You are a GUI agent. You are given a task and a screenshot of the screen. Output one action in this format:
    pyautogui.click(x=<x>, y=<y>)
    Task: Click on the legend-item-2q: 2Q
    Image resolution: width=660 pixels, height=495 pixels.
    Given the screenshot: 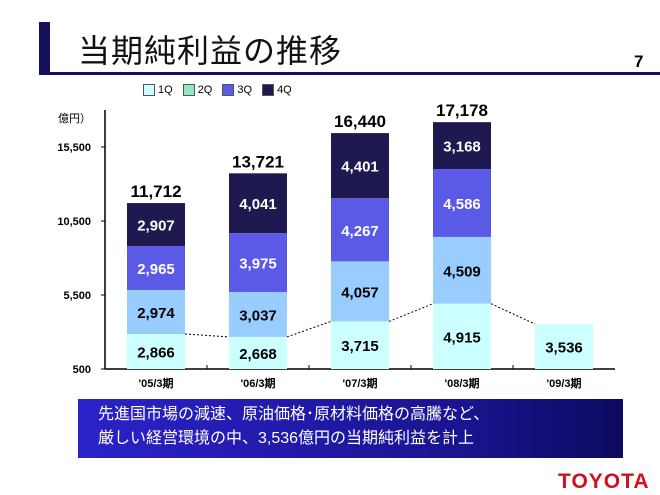 What is the action you would take?
    pyautogui.click(x=197, y=90)
    